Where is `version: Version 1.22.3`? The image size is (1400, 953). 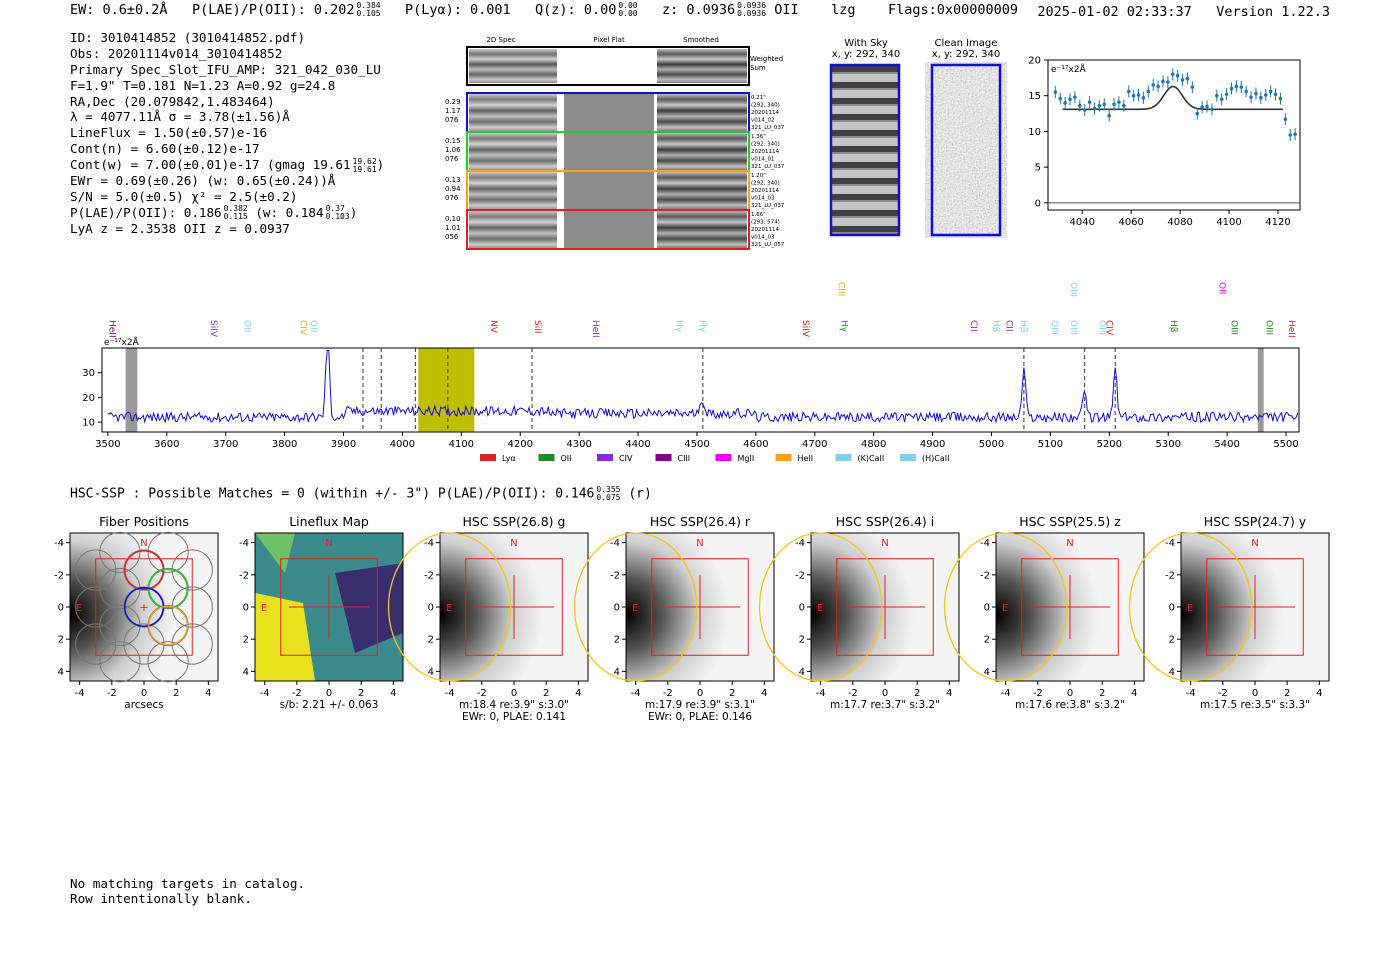
version: Version 1.22.3 is located at coordinates (1273, 12).